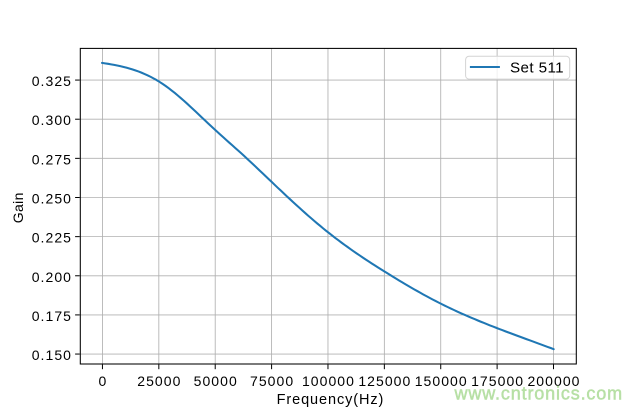 This screenshot has height=414, width=640. Describe the element at coordinates (553, 381) in the screenshot. I see `svg-text: 200000` at that location.